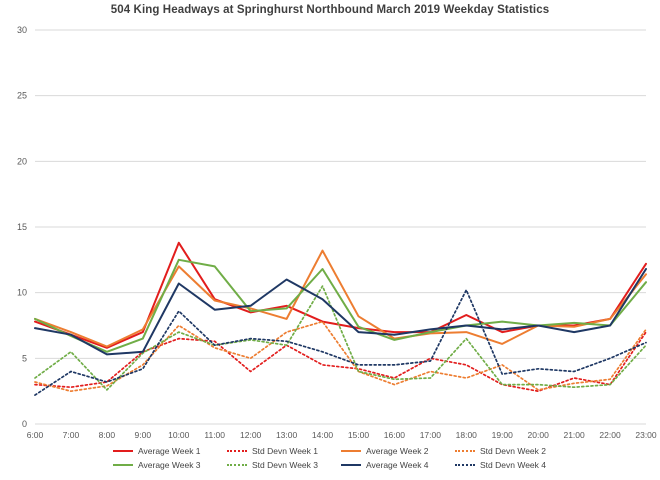 The image size is (660, 480). What do you see at coordinates (71, 435) in the screenshot?
I see `x-tick-label: 7:00` at bounding box center [71, 435].